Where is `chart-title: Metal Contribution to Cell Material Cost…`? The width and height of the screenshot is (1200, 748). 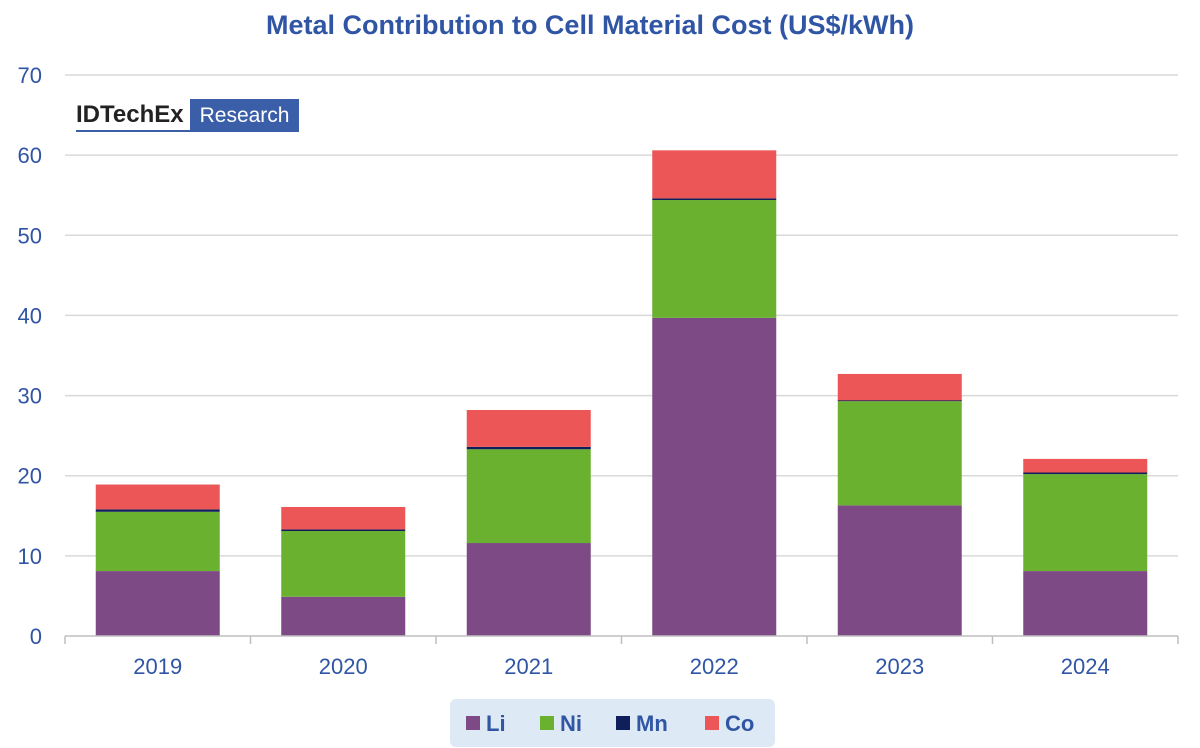
chart-title: Metal Contribution to Cell Material Cost… is located at coordinates (589, 25).